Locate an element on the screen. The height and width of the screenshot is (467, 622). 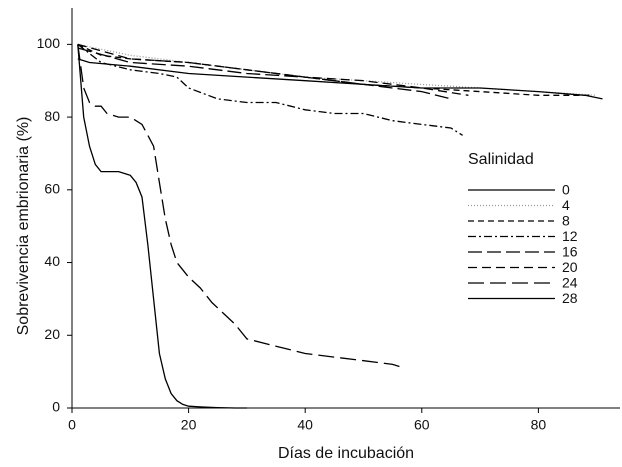
x-axis-label: Días de incubación is located at coordinates (346, 453).